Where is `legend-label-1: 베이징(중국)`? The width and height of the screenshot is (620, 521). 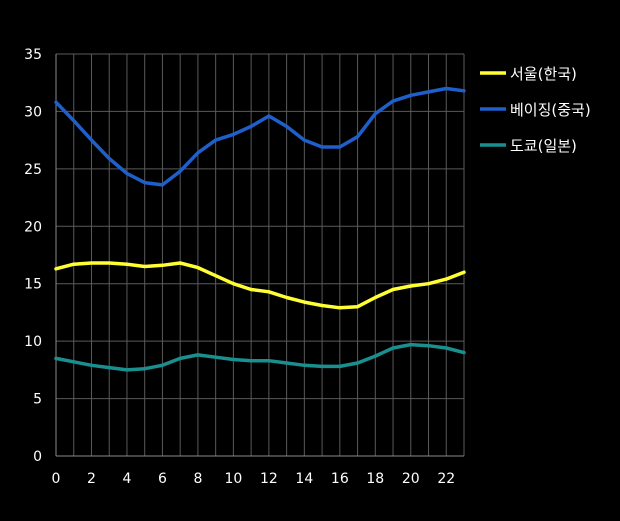
legend-label-1: 베이징(중국) is located at coordinates (550, 110).